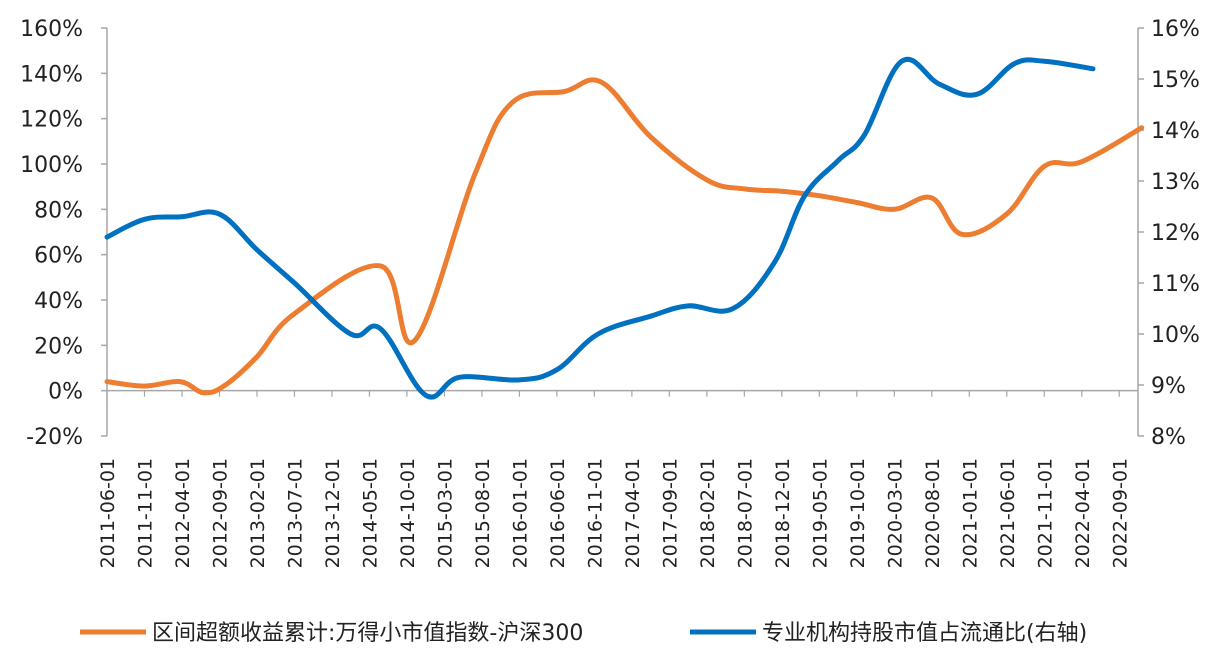 The height and width of the screenshot is (658, 1230). I want to click on x-axis-tick-label: 2019-10-01, so click(858, 513).